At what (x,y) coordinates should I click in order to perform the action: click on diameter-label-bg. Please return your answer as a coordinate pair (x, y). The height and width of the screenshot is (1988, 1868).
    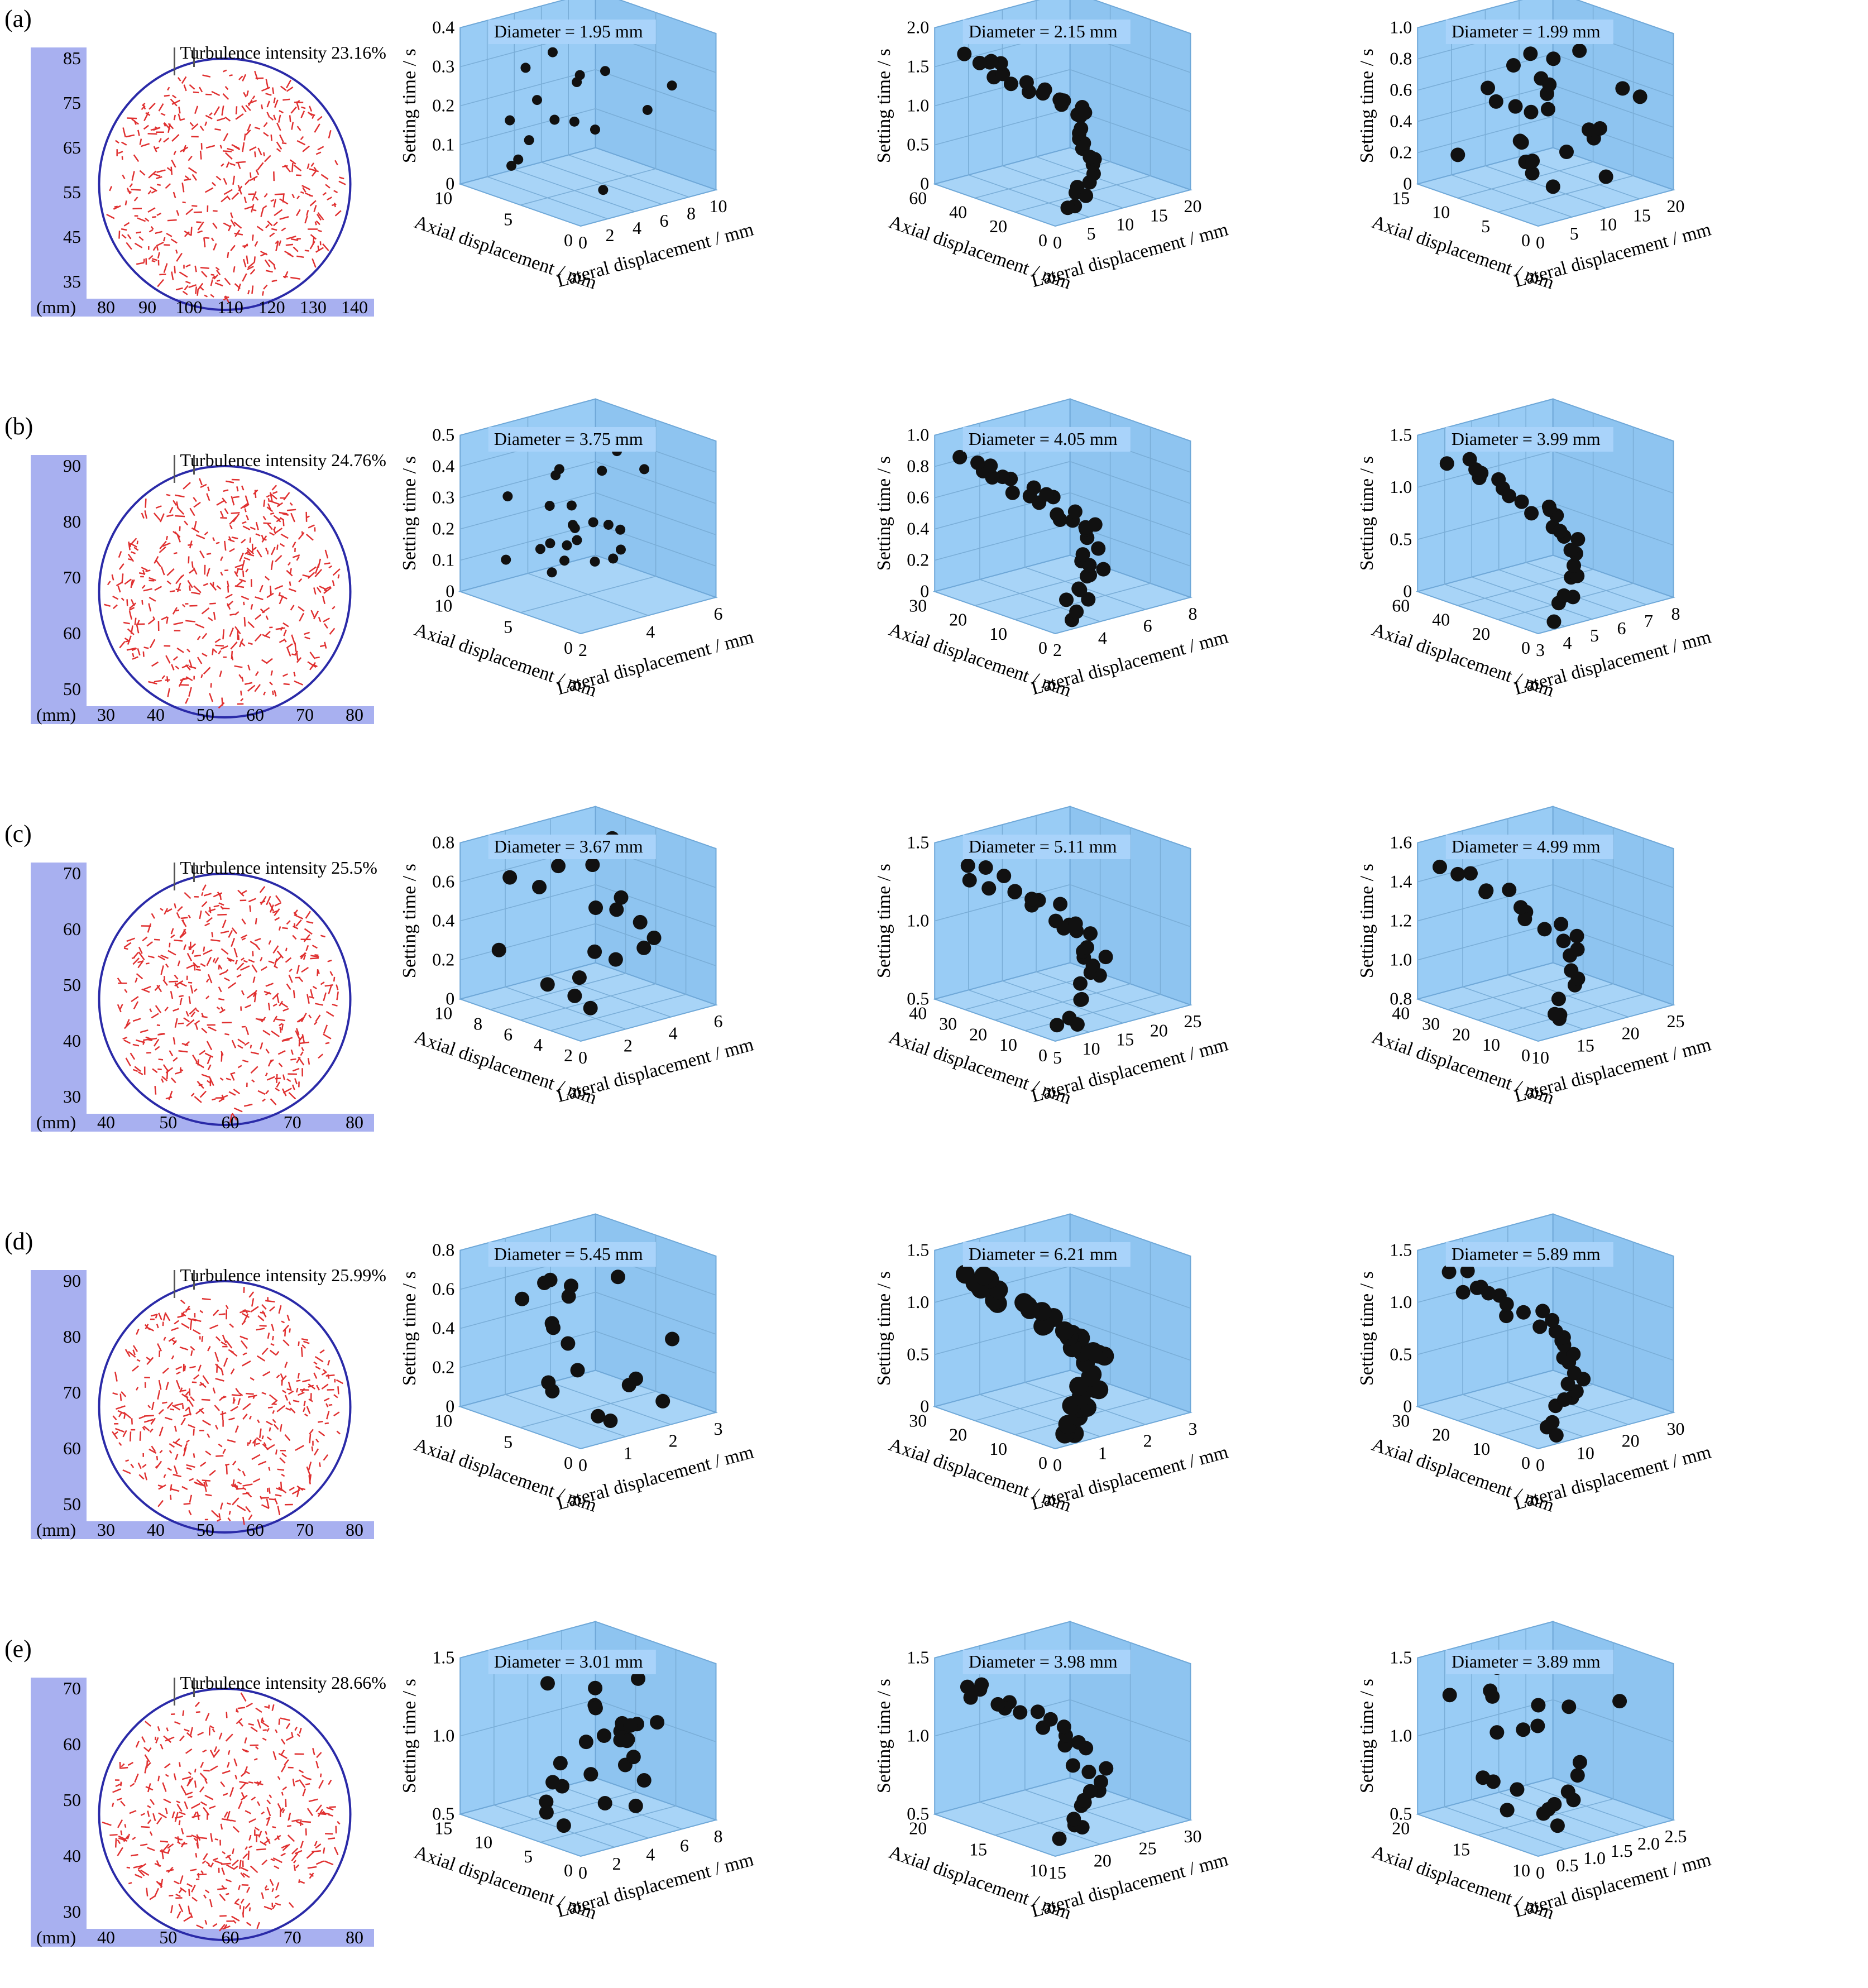
    Looking at the image, I should click on (572, 440).